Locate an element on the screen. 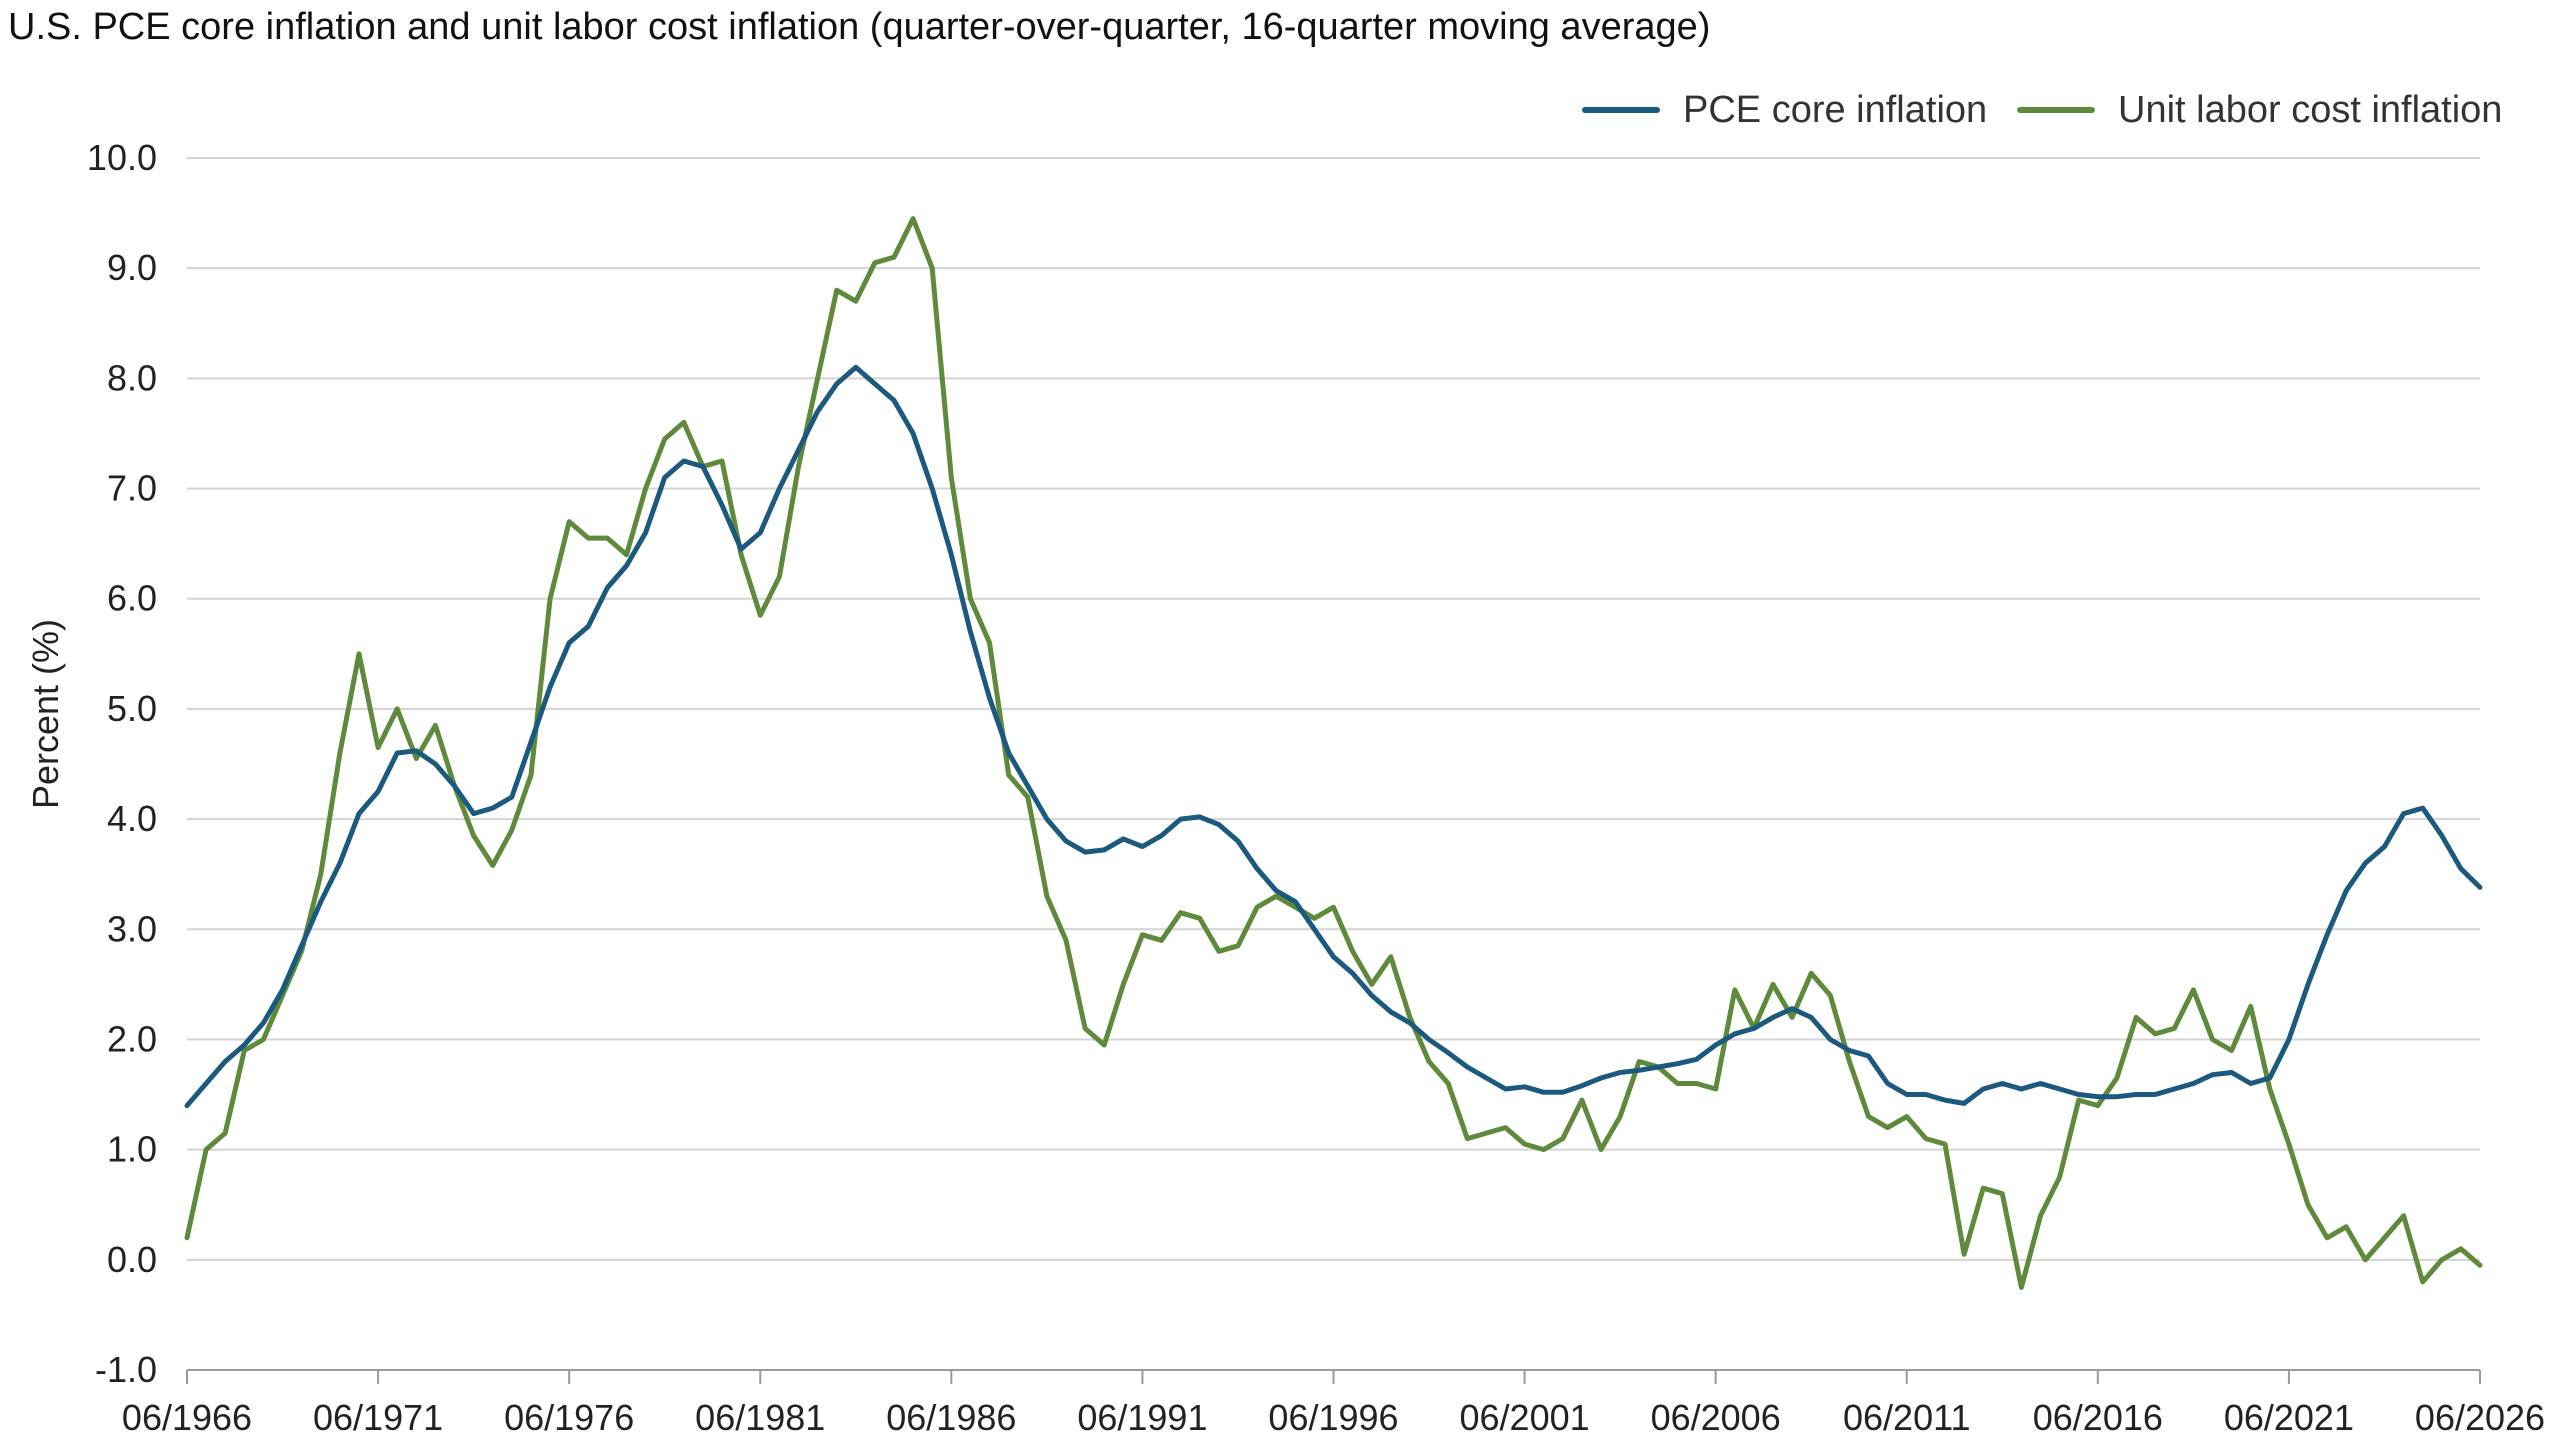 The width and height of the screenshot is (2560, 1440). x-tick-label: 06/1971 is located at coordinates (378, 1417).